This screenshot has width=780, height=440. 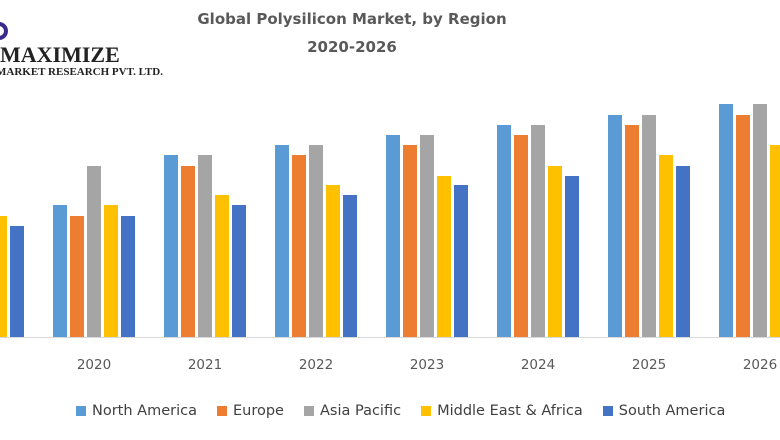 I want to click on x-tick-label: 2026, so click(x=760, y=365).